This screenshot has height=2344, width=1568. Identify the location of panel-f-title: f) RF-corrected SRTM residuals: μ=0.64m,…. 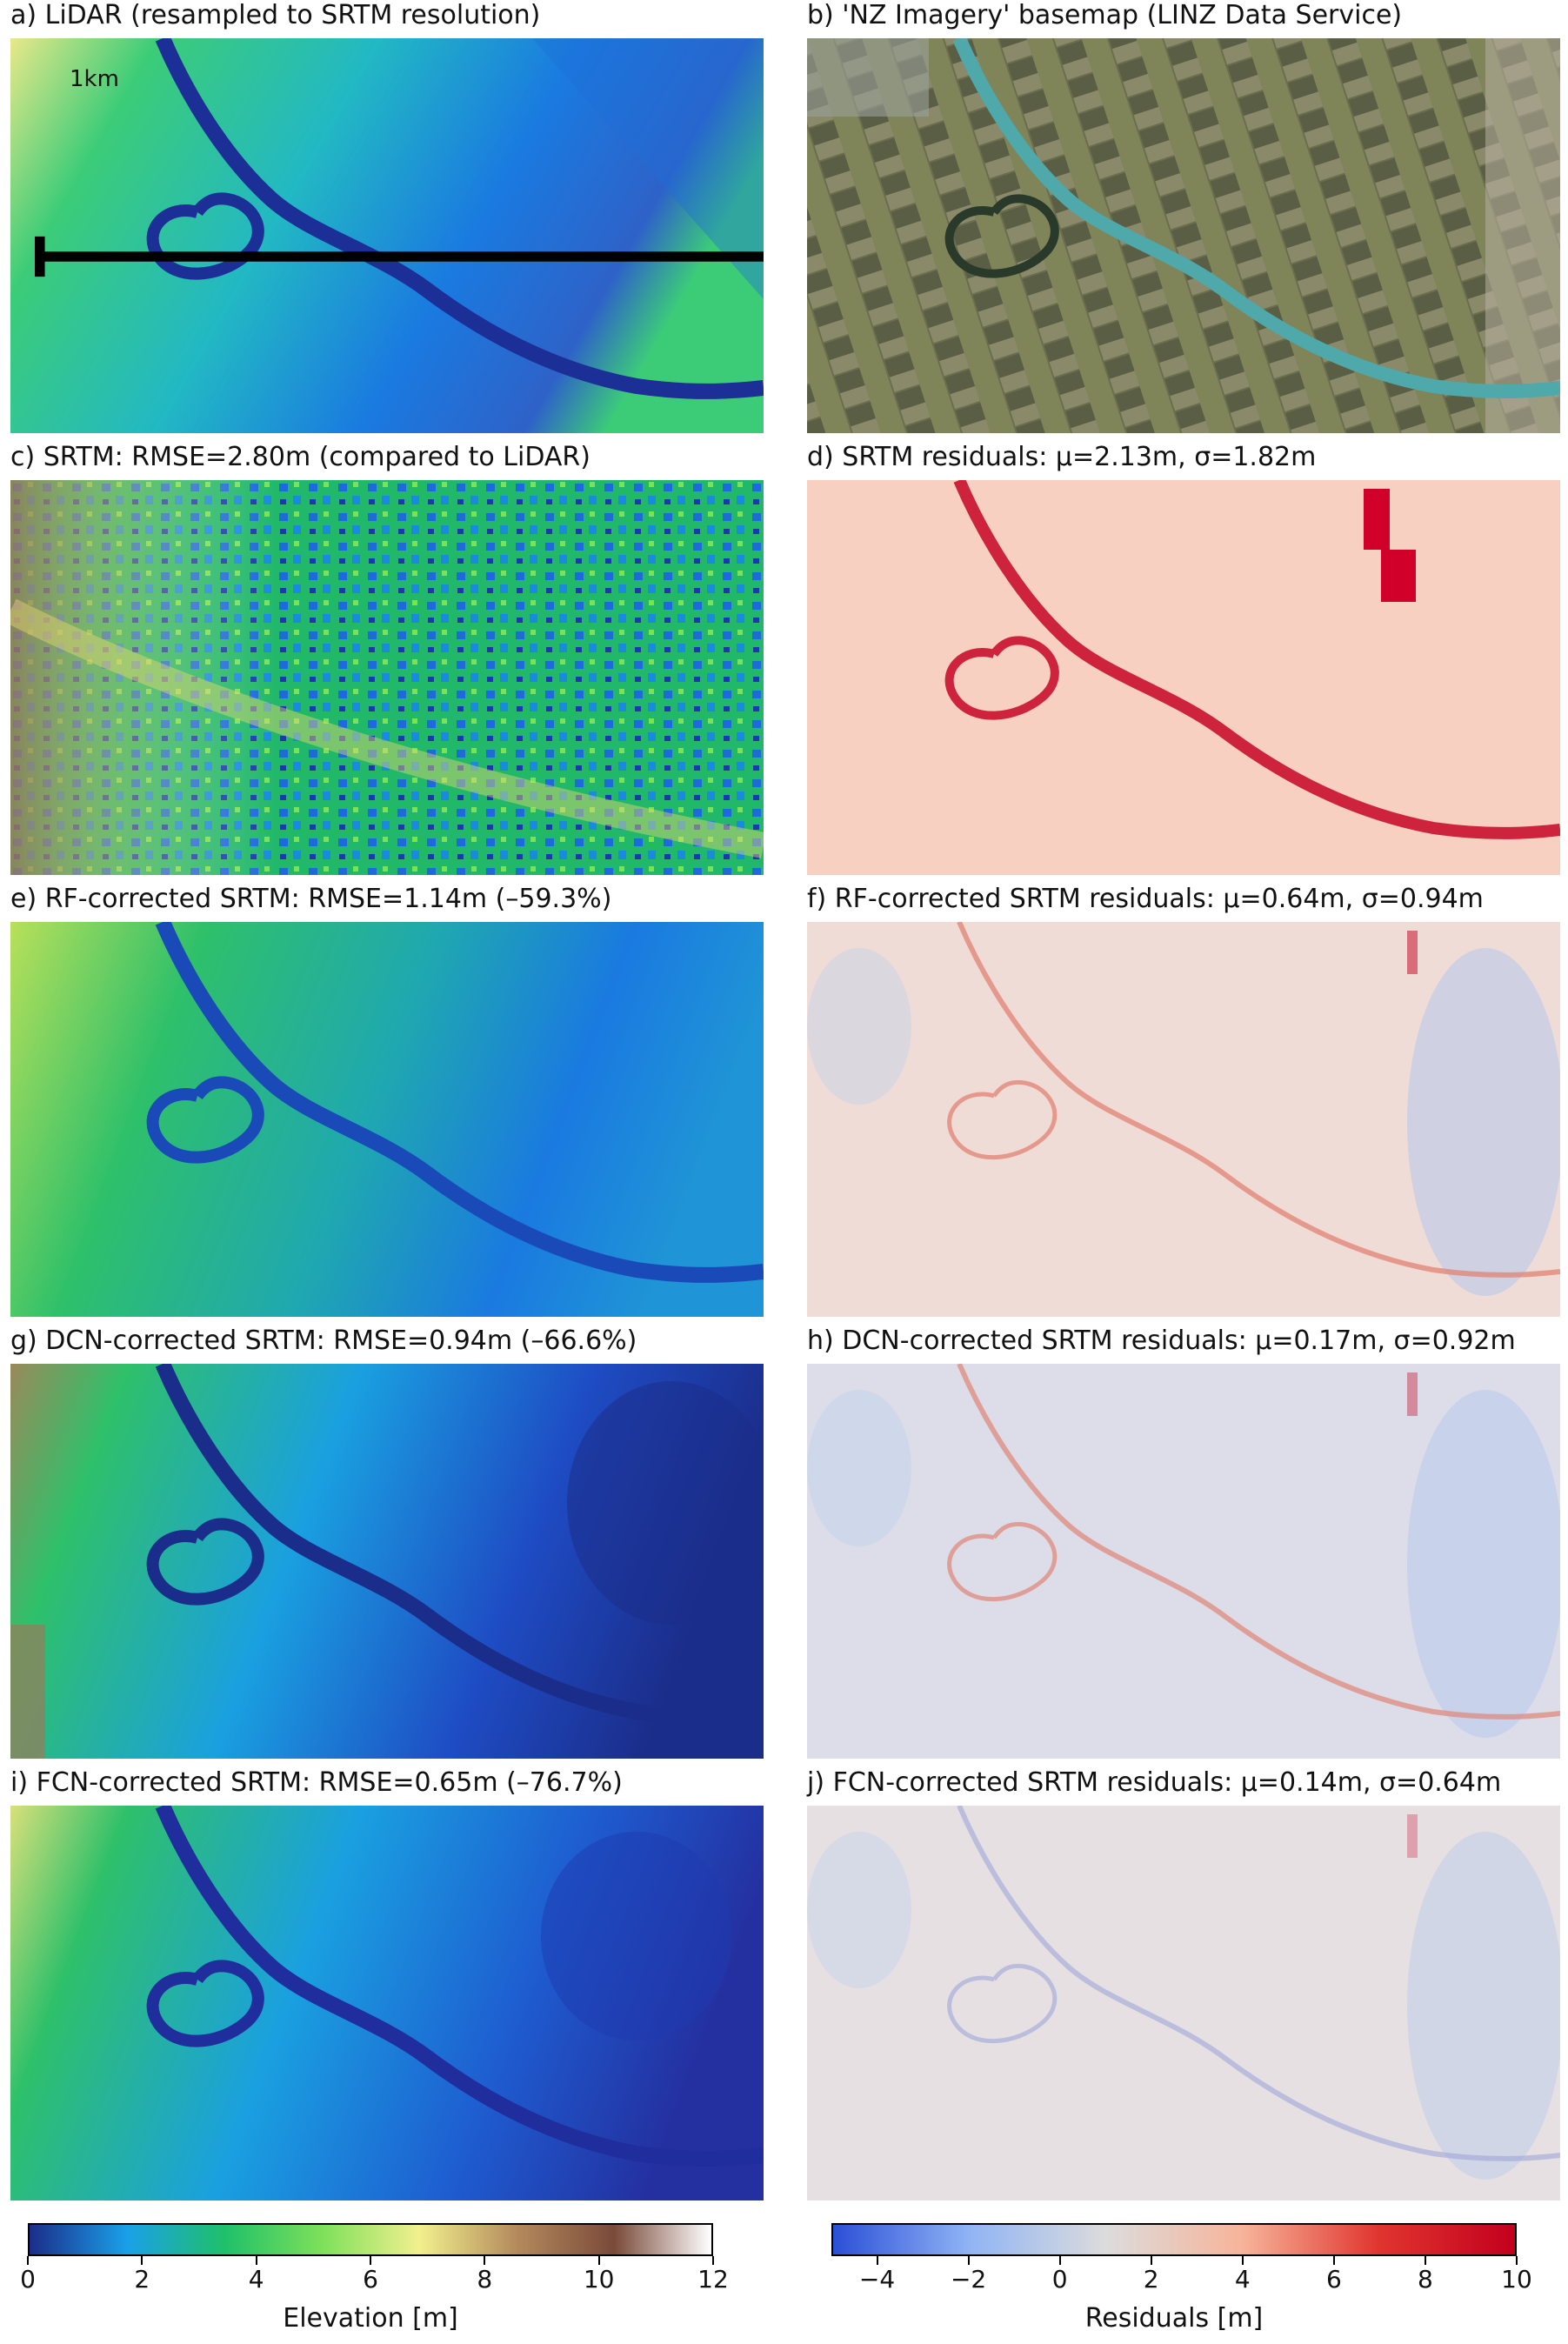
(1145, 899).